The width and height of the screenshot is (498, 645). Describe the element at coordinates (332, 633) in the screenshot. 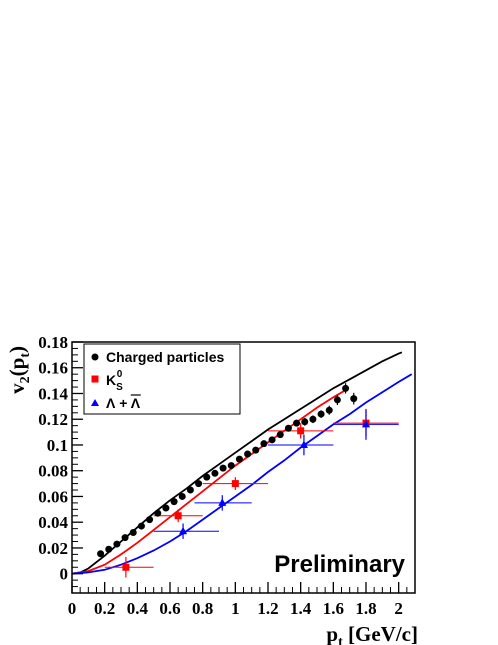

I see `x-axis-title-main: p` at that location.